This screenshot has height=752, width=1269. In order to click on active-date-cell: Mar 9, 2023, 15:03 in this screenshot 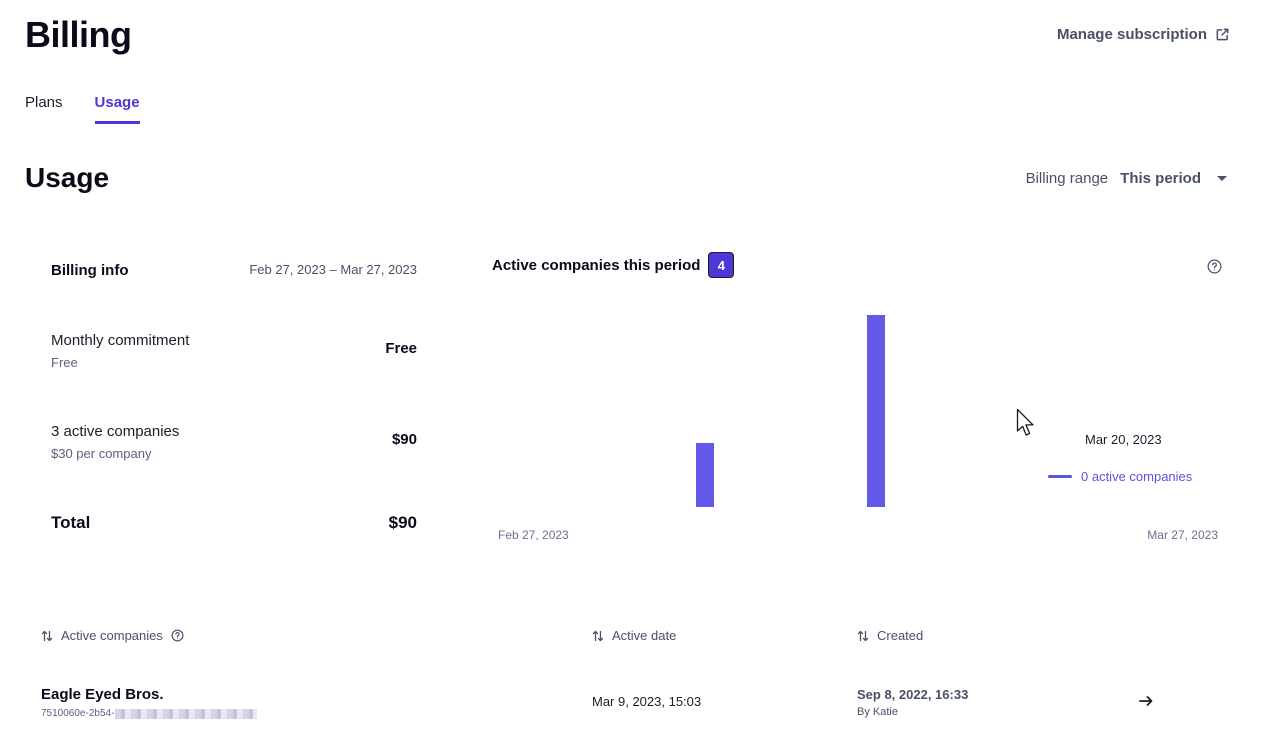, I will do `click(647, 701)`.